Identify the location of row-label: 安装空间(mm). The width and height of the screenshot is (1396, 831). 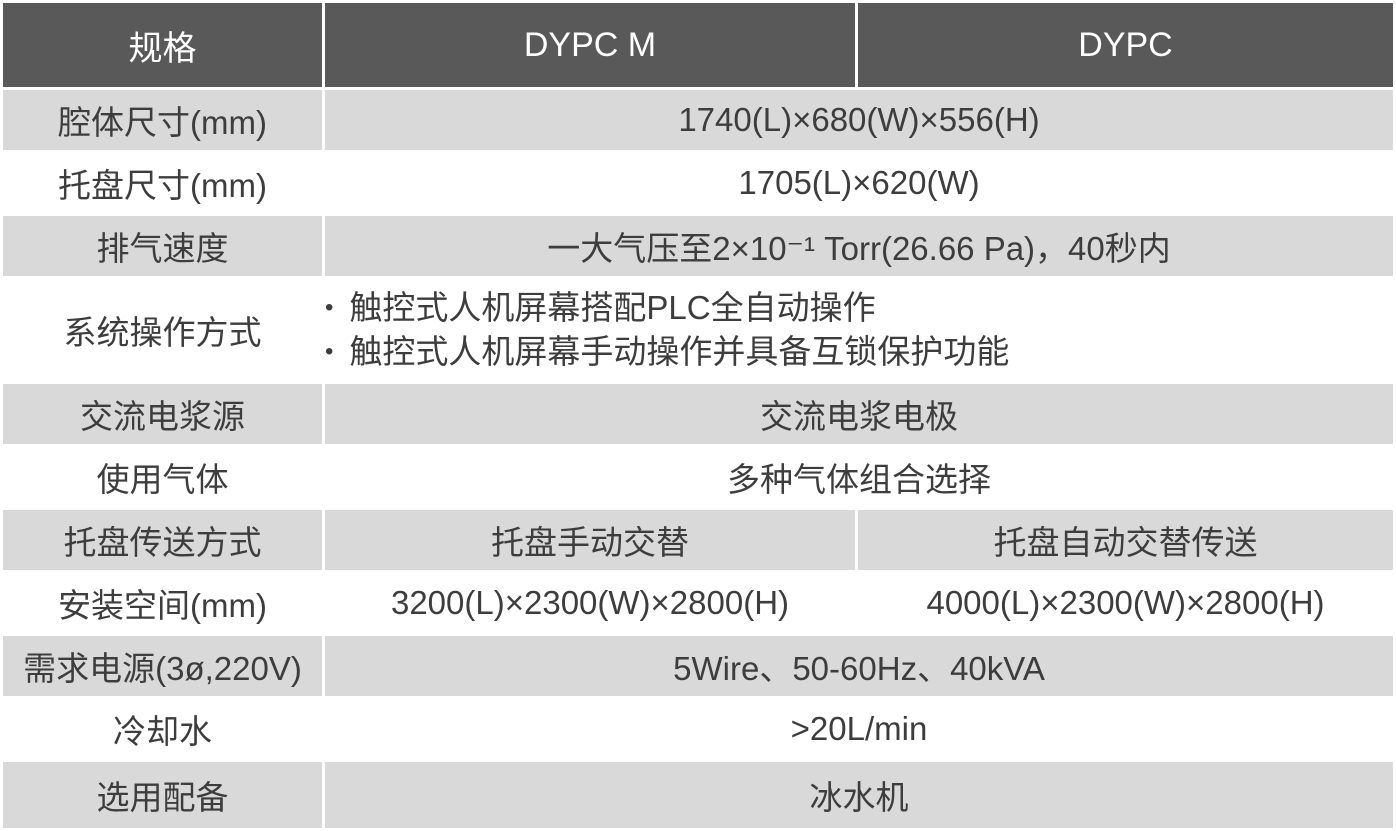
(162, 603).